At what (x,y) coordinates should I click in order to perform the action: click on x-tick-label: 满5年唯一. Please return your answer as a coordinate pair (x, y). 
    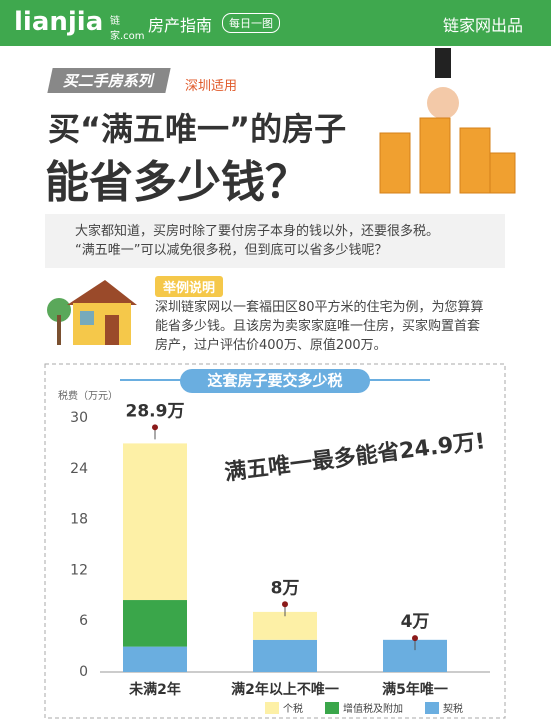
    Looking at the image, I should click on (415, 689).